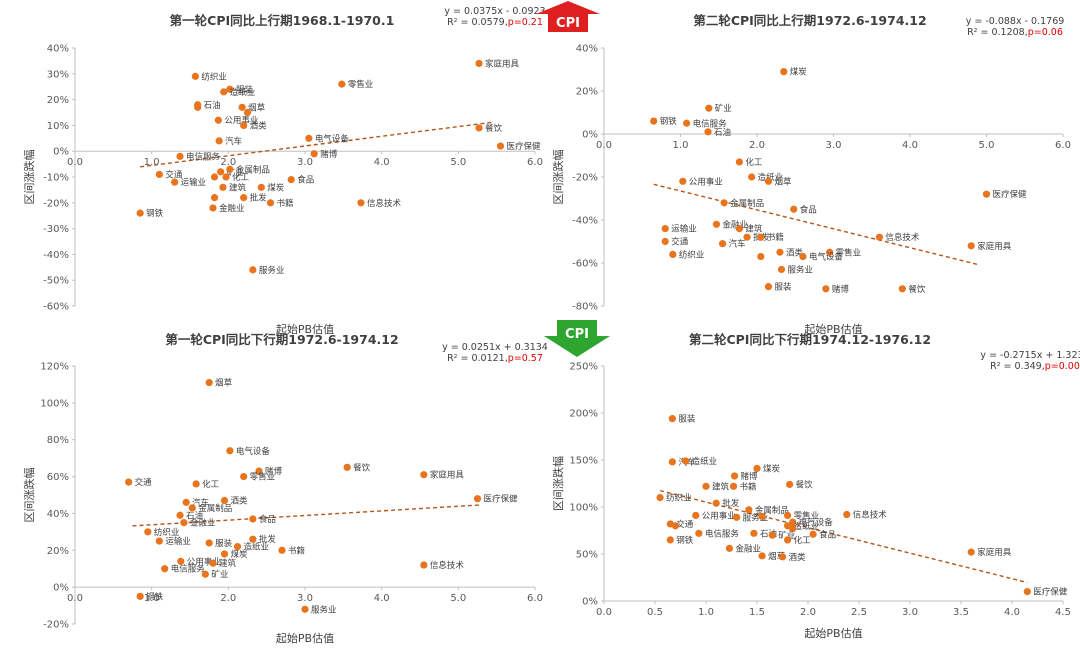 The height and width of the screenshot is (650, 1080). Describe the element at coordinates (316, 144) in the screenshot. I see `trend-line` at that location.